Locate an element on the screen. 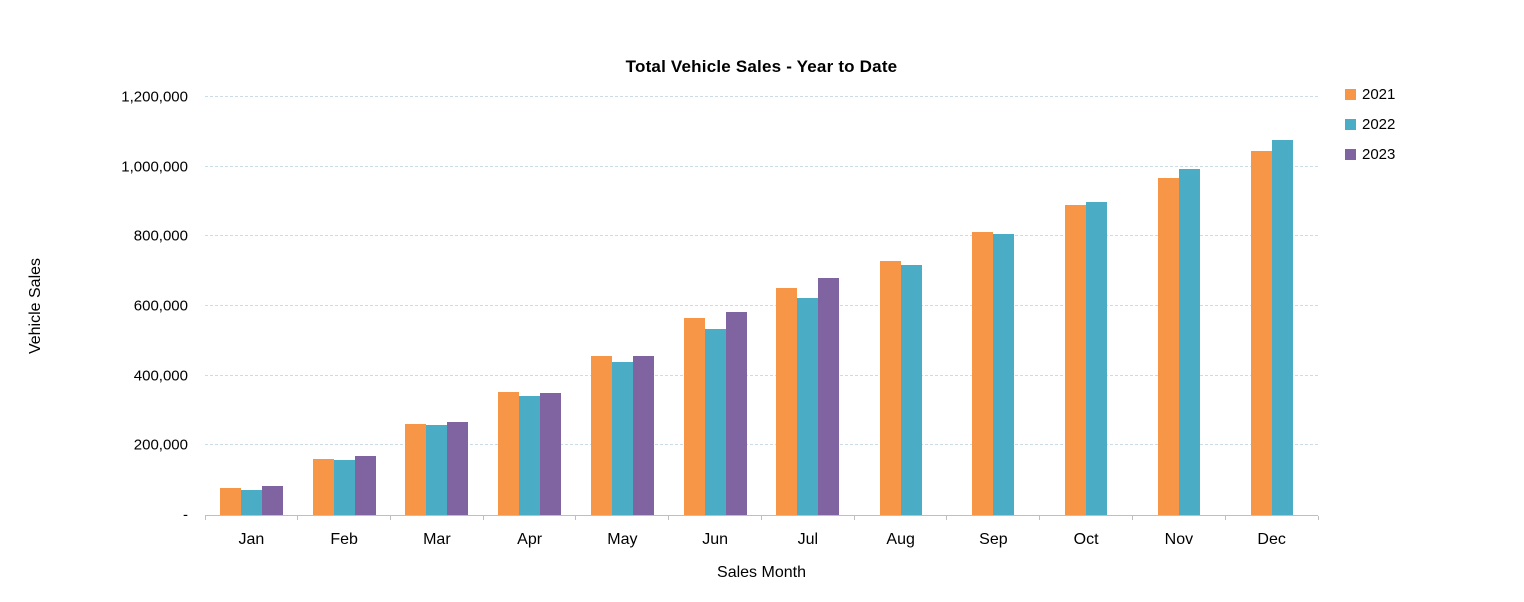 This screenshot has width=1524, height=602. bar-2021-sep is located at coordinates (983, 373).